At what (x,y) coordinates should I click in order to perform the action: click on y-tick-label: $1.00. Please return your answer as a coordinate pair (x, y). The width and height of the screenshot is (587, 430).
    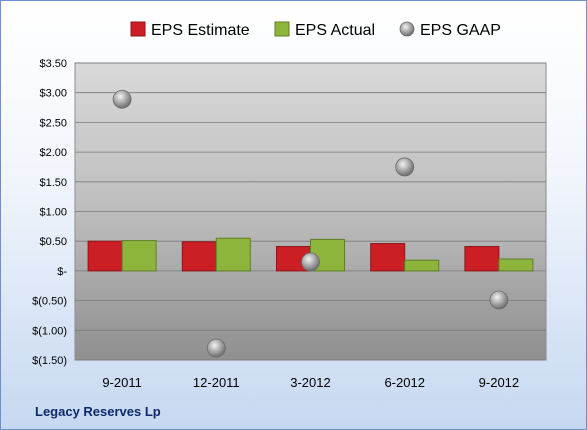
    Looking at the image, I should click on (53, 213).